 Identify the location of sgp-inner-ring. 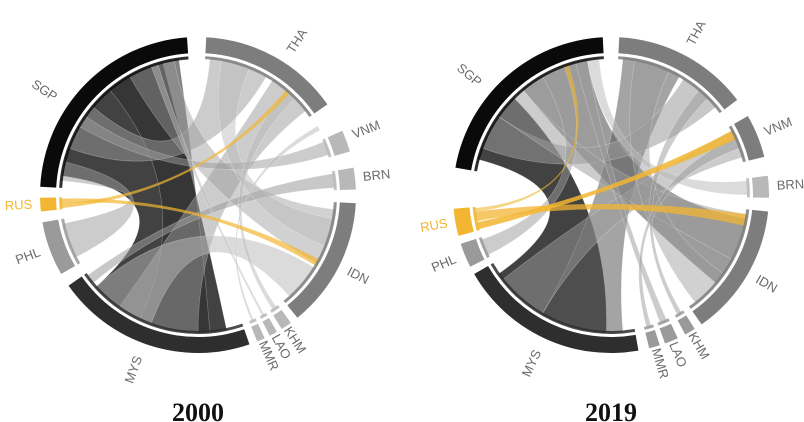
(539, 114).